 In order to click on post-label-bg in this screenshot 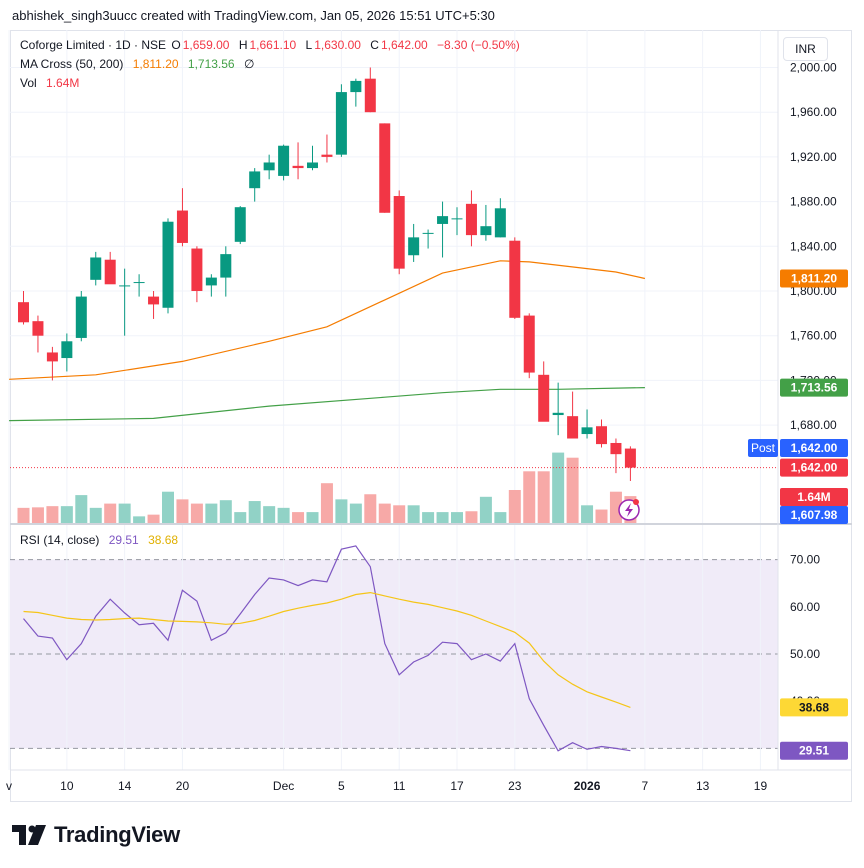, I will do `click(763, 448)`.